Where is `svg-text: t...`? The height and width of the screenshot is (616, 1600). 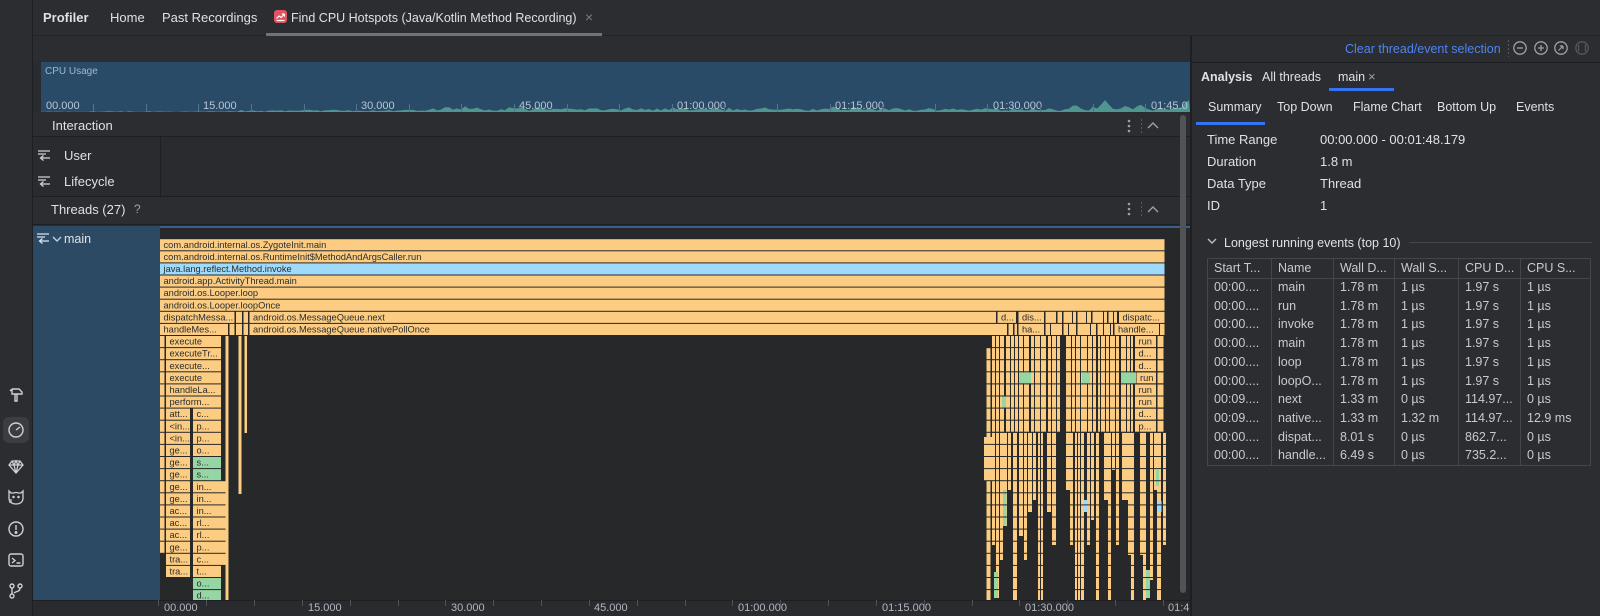 svg-text: t... is located at coordinates (202, 572).